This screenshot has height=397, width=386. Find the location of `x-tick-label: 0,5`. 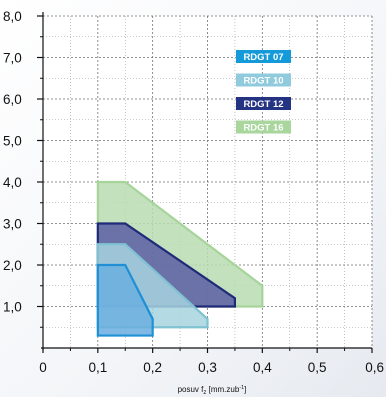

x-tick-label: 0,5 is located at coordinates (317, 367).